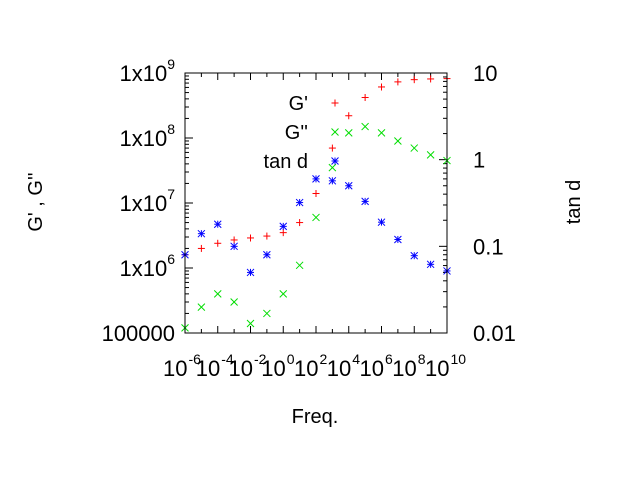 The image size is (640, 480). Describe the element at coordinates (138, 333) in the screenshot. I see `y-tick-label: 100000` at that location.